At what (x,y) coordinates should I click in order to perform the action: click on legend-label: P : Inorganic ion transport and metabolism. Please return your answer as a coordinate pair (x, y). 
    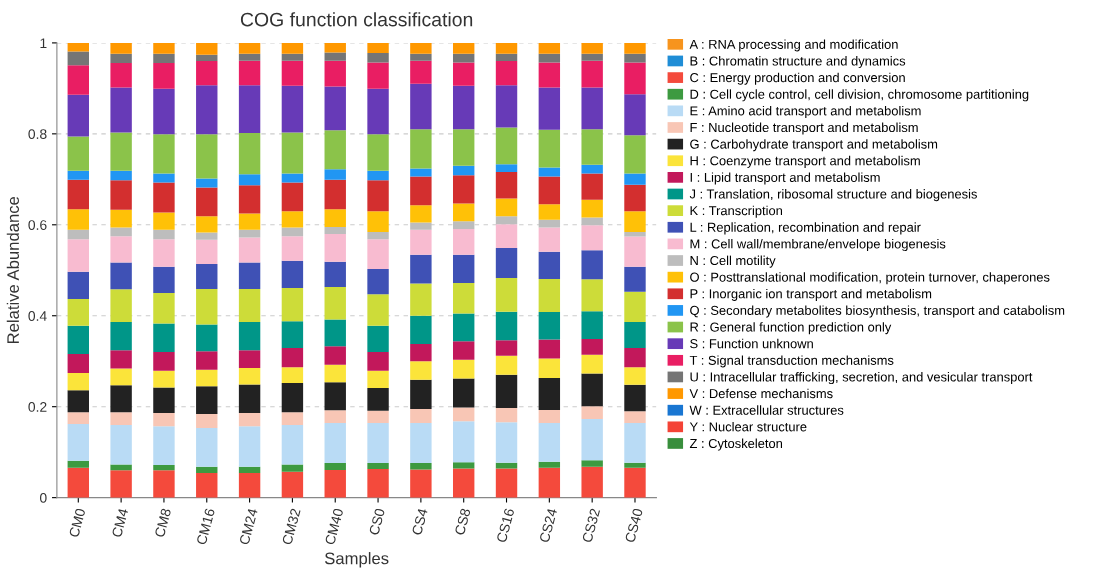
    Looking at the image, I should click on (811, 294).